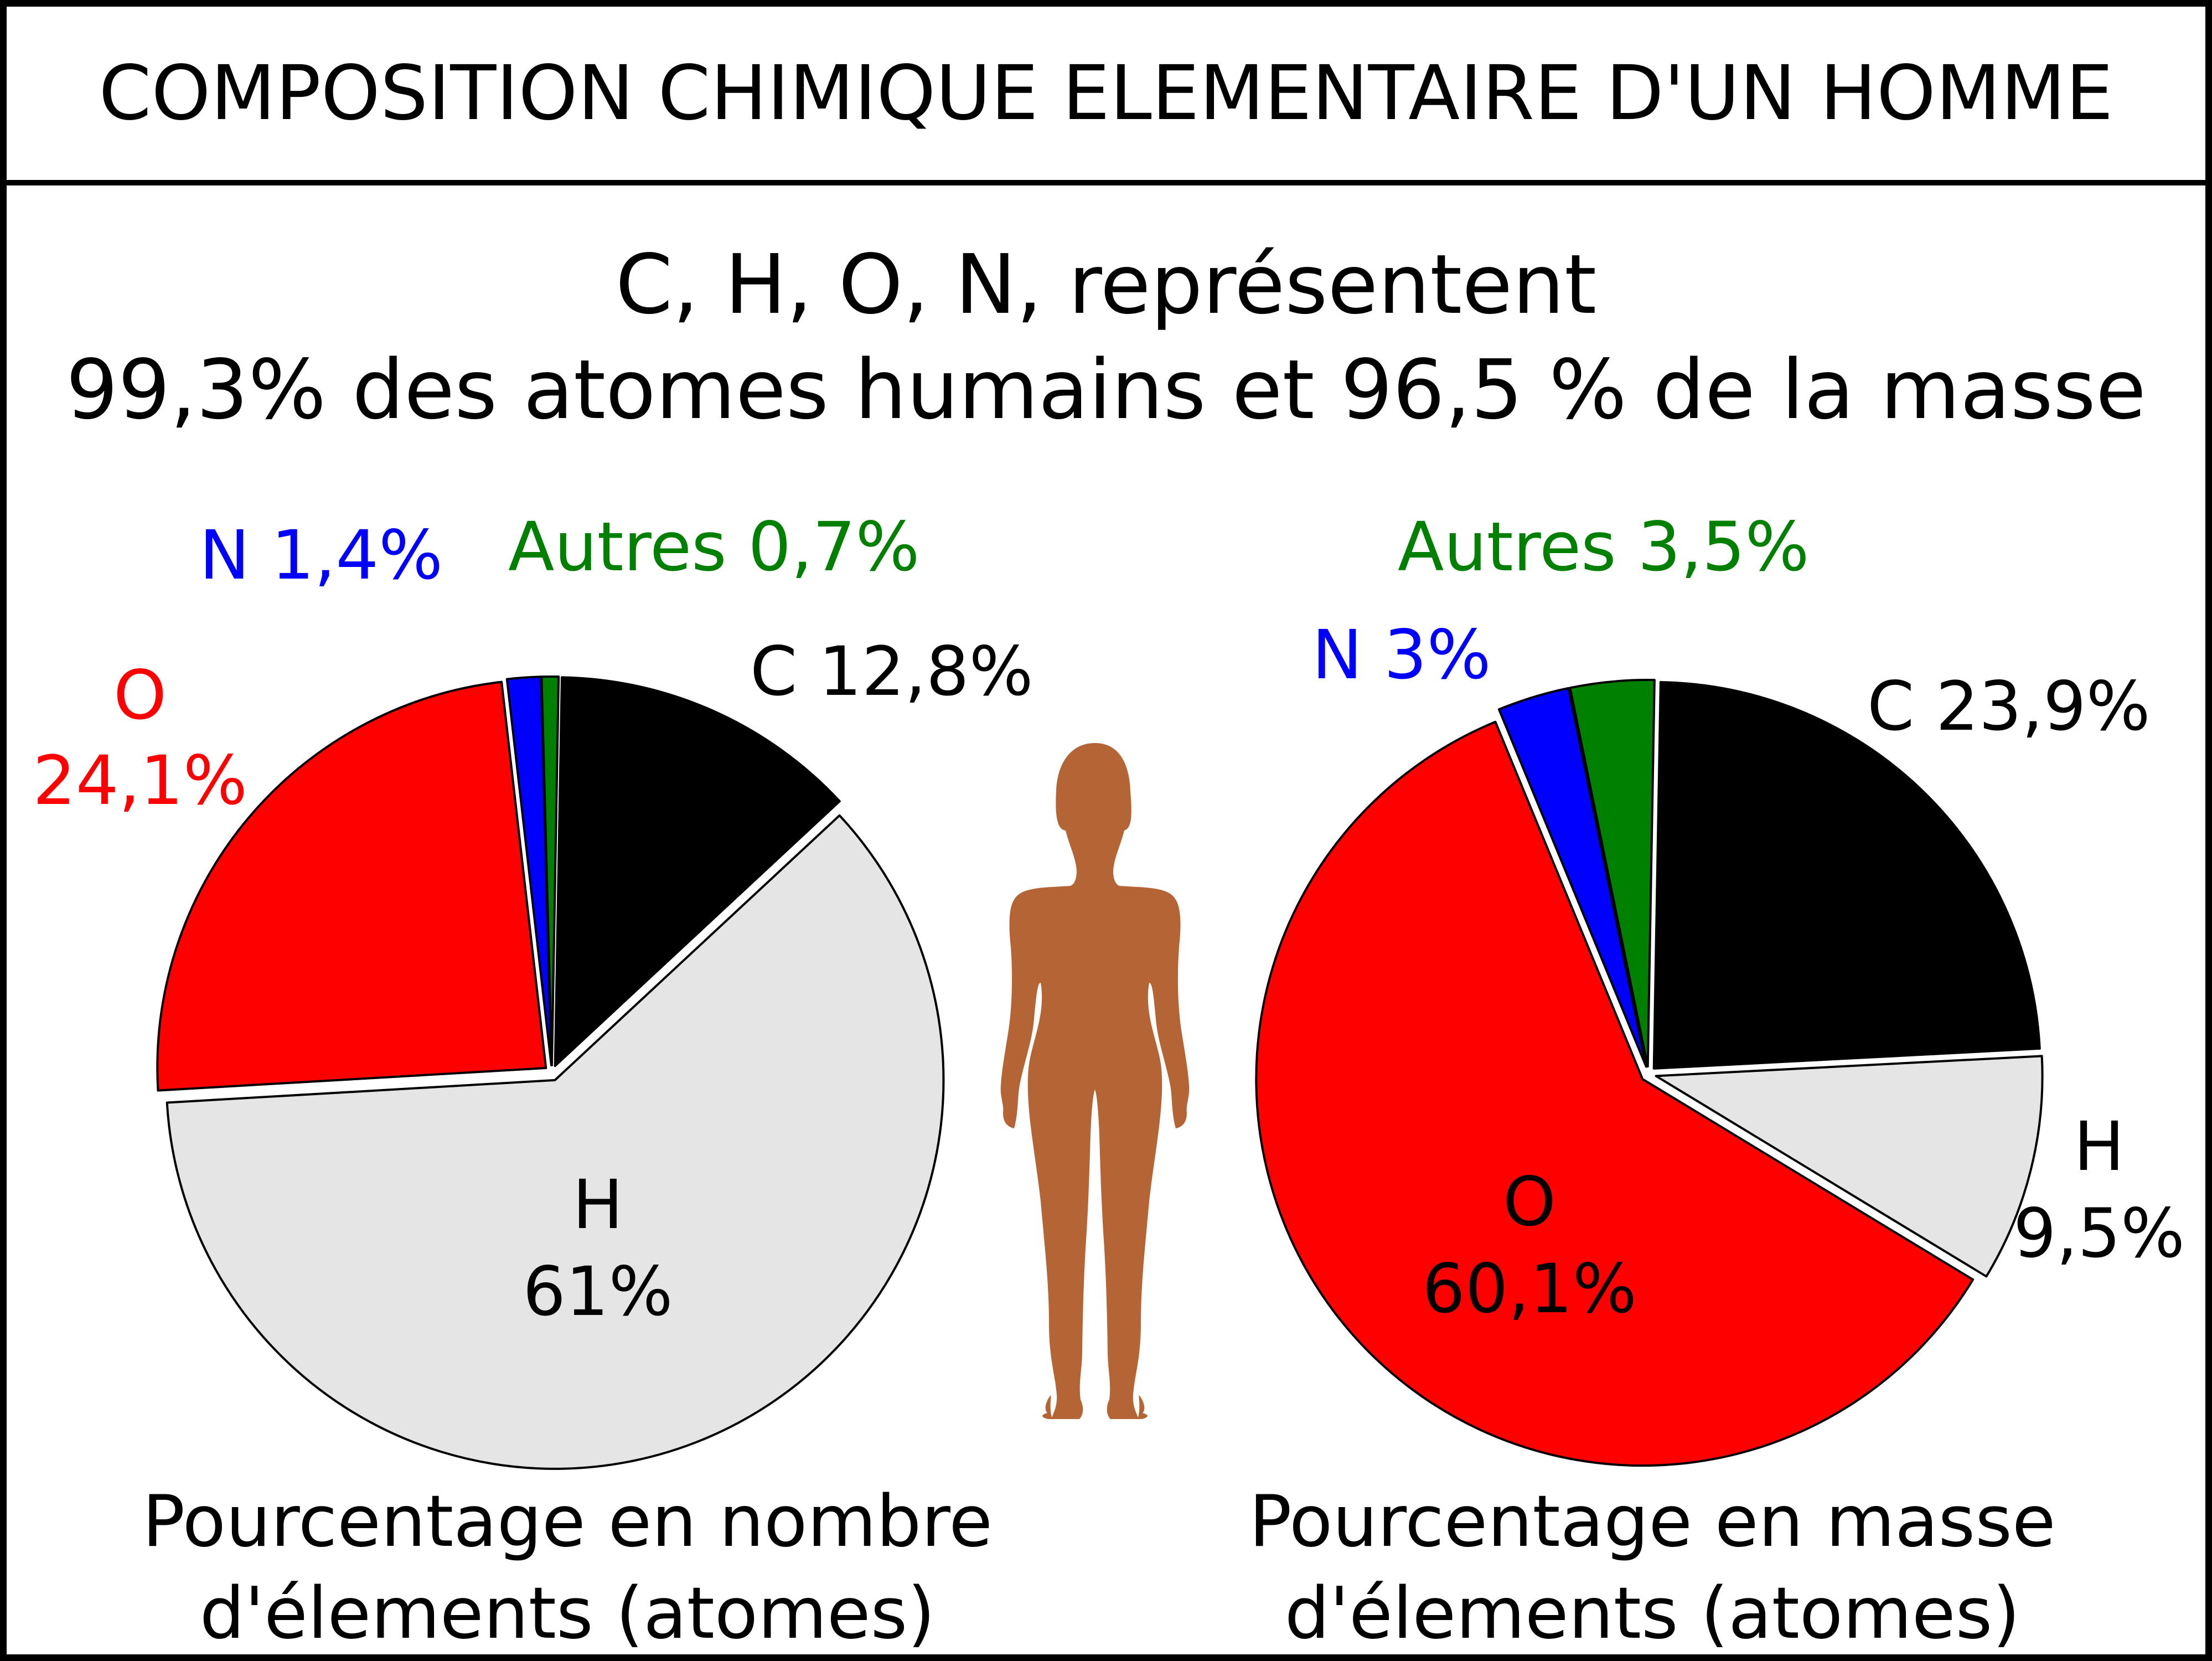 The width and height of the screenshot is (2212, 1661). I want to click on caption-atoms-line-2: d'élements (atomes), so click(568, 1613).